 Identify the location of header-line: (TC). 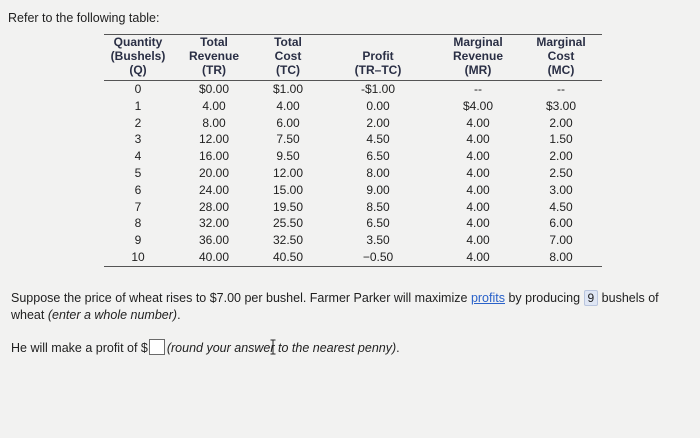
(288, 70).